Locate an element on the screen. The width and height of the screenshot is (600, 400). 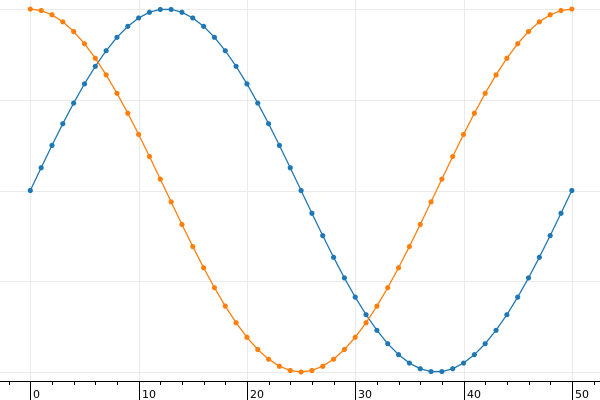
x-tick-label: 50 is located at coordinates (582, 394).